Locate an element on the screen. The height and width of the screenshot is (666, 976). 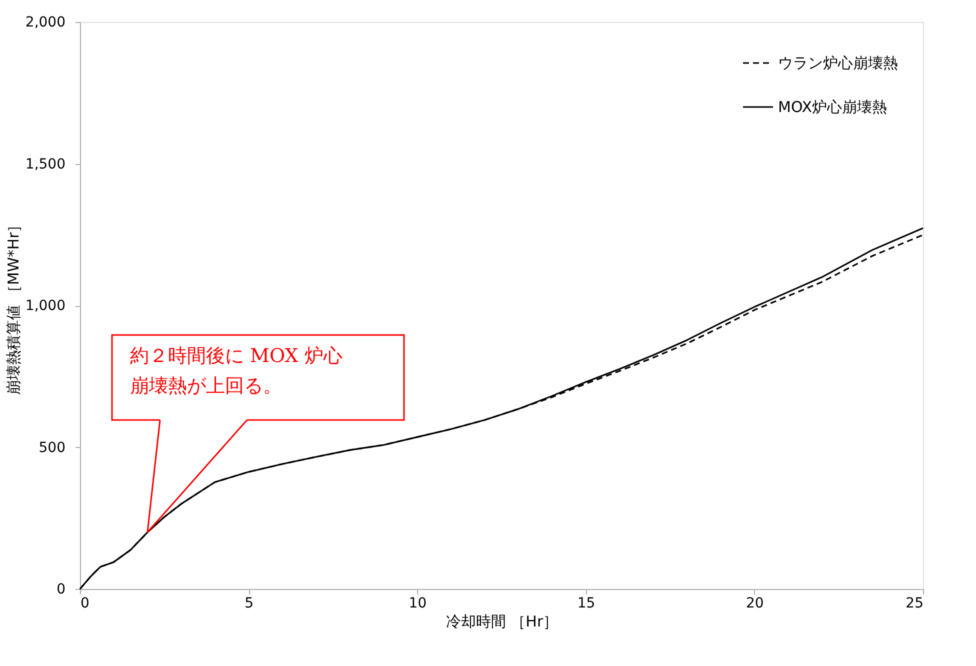
y-tick-label: 1,000 is located at coordinates (45, 306).